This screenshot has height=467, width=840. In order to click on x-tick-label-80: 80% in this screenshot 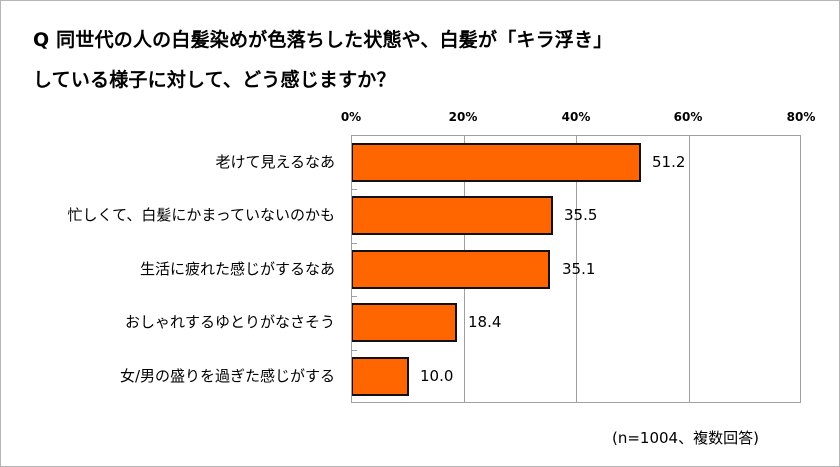, I will do `click(801, 117)`.